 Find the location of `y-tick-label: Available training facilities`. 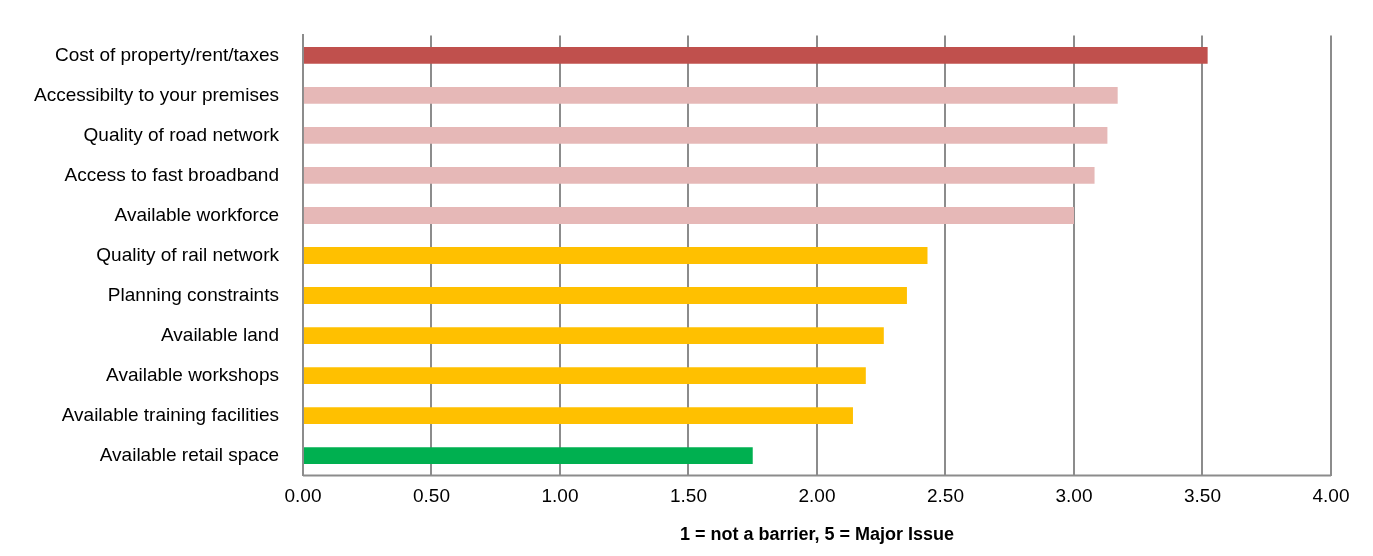

y-tick-label: Available training facilities is located at coordinates (170, 414).